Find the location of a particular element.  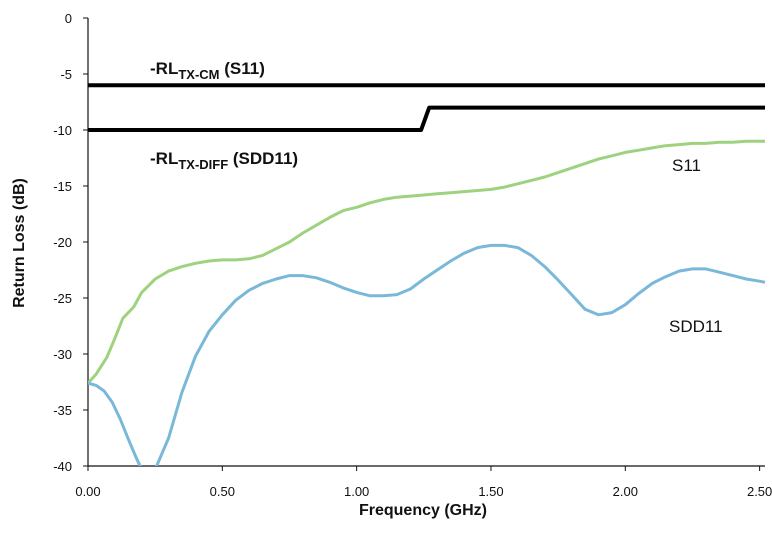

x-tick-label: 2.50 is located at coordinates (759, 491).